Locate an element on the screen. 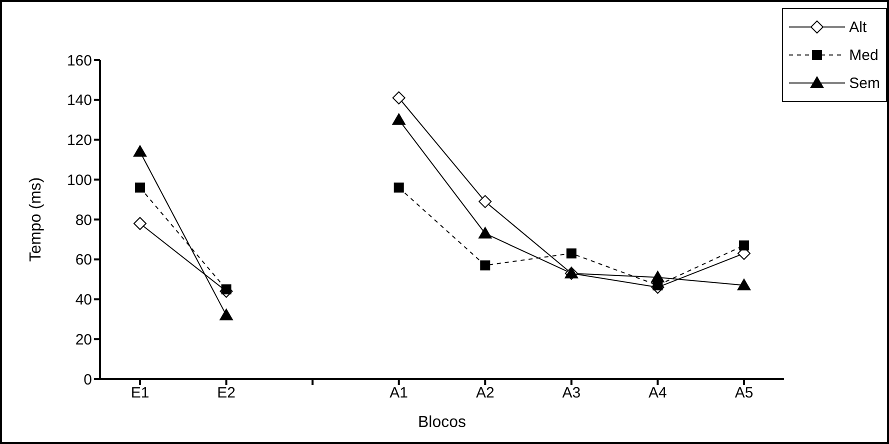  y-tick-label: 20 is located at coordinates (83, 339).